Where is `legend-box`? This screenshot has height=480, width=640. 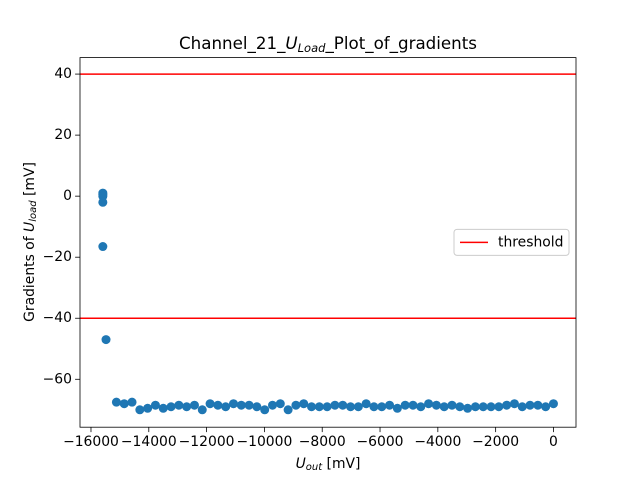 legend-box is located at coordinates (511, 242).